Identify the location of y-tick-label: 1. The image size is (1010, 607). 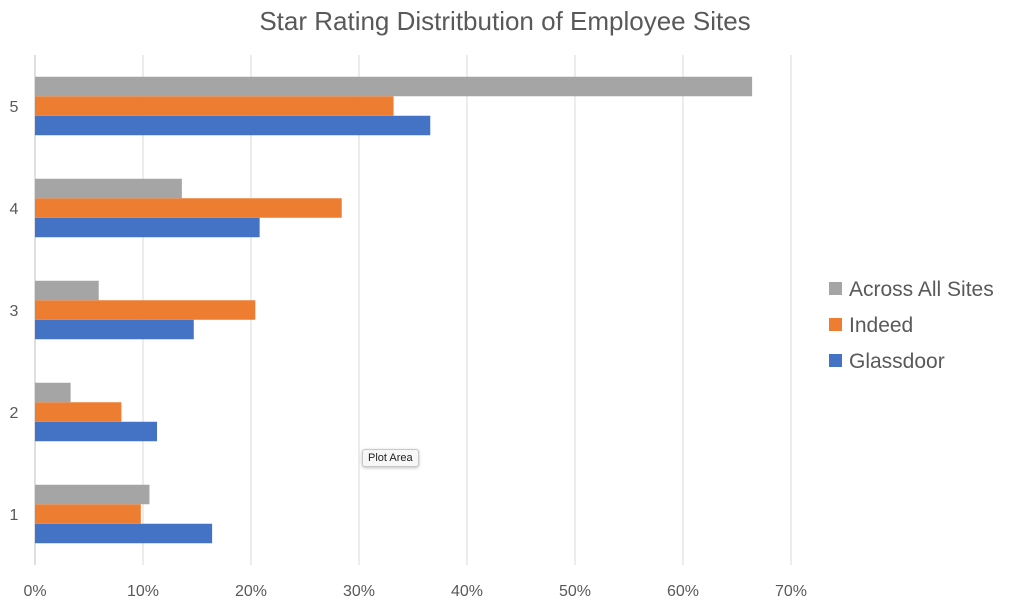
(14, 515).